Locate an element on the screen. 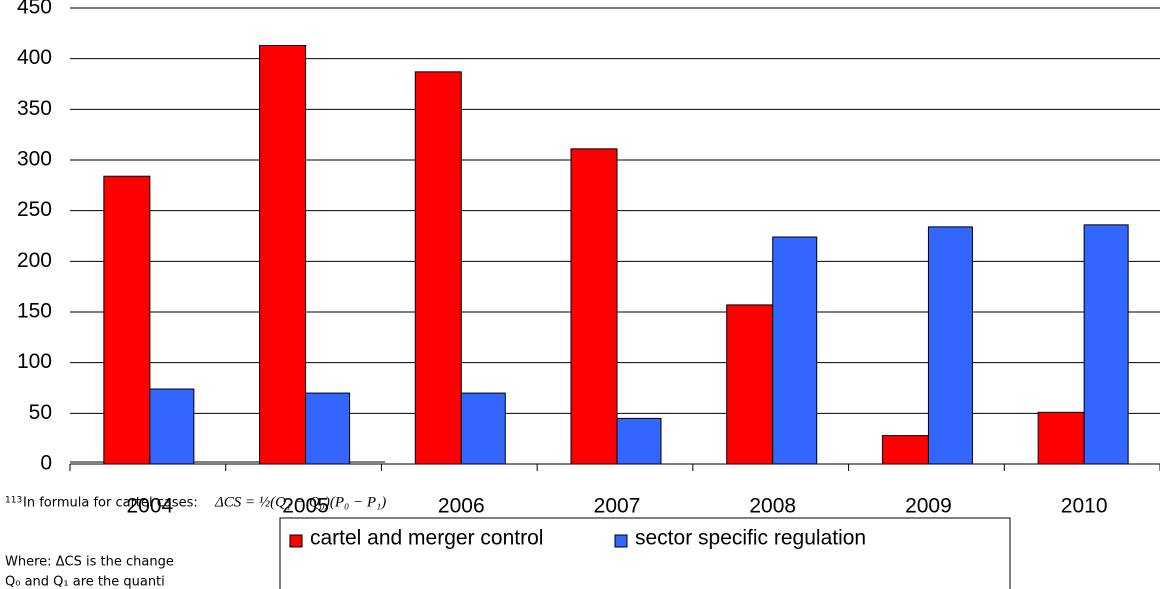  y-tick-label: 100 is located at coordinates (34, 361).